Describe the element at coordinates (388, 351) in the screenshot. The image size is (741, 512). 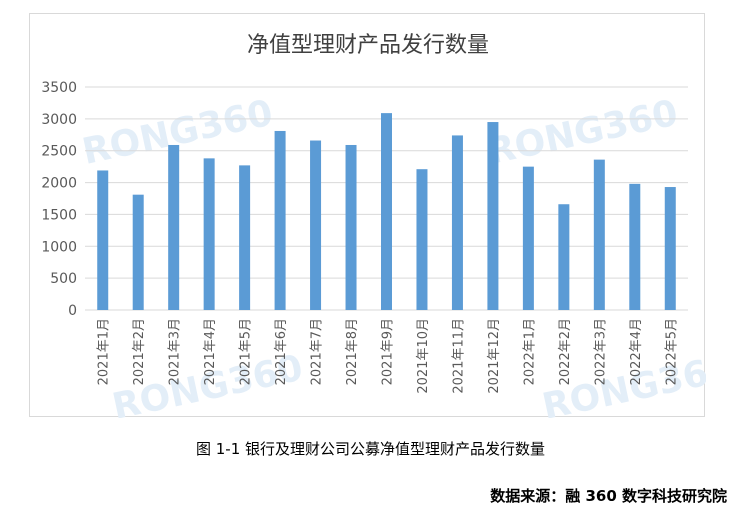
I see `x-tick-label: 2021年9月` at that location.